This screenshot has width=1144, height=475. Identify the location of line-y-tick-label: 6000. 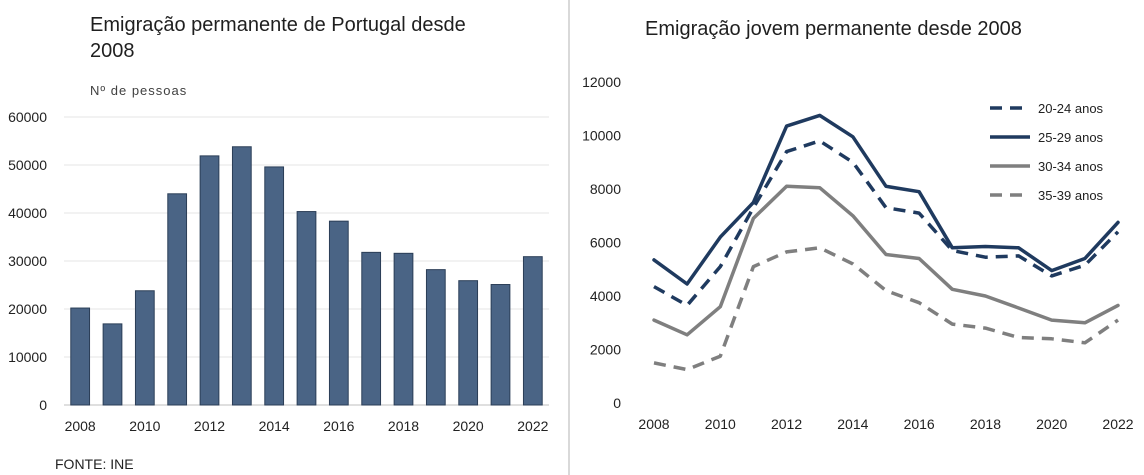
(605, 243).